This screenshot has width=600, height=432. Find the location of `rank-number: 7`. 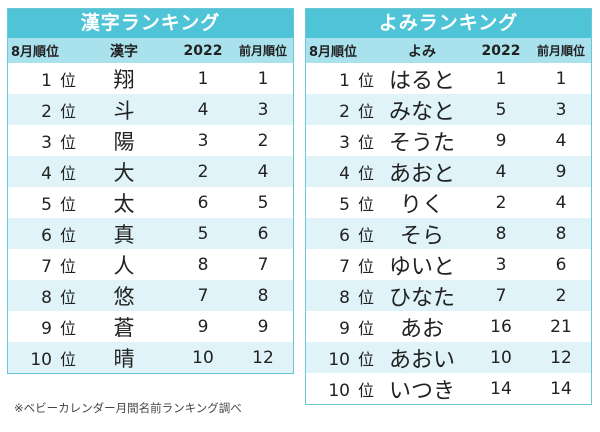

rank-number: 7 is located at coordinates (344, 266).